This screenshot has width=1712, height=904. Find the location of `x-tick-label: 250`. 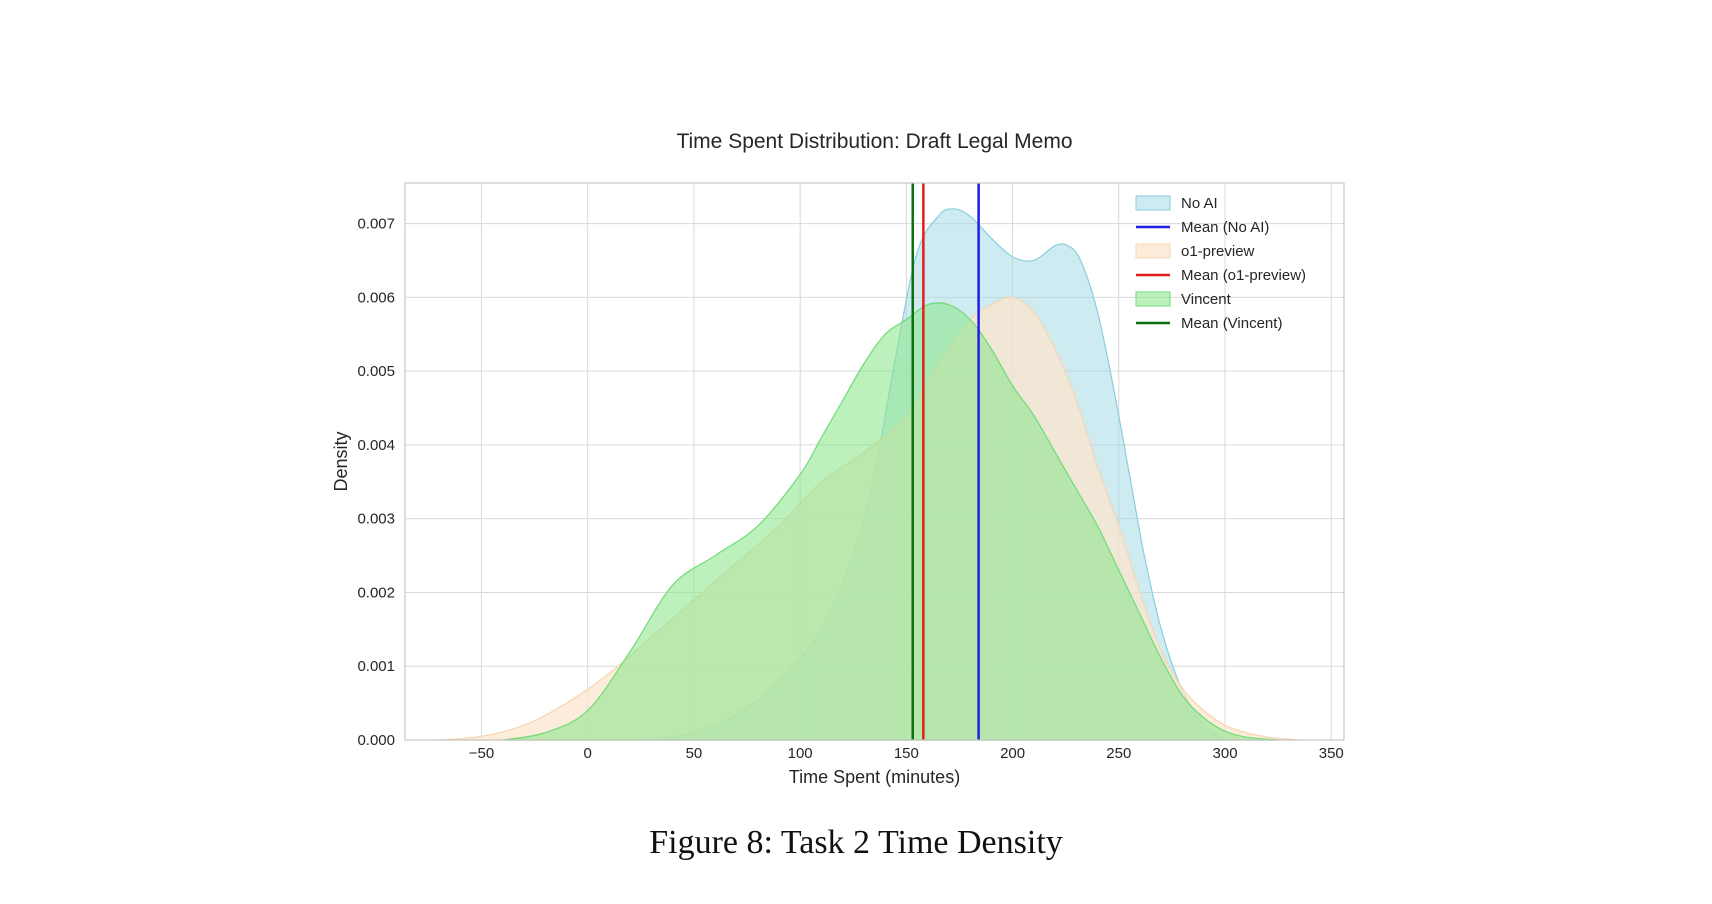

x-tick-label: 250 is located at coordinates (1118, 753).